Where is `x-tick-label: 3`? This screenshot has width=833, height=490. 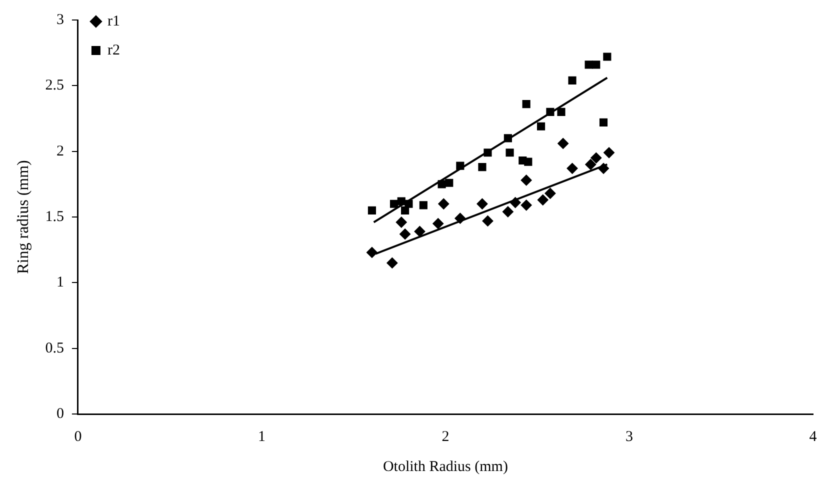 x-tick-label: 3 is located at coordinates (629, 436).